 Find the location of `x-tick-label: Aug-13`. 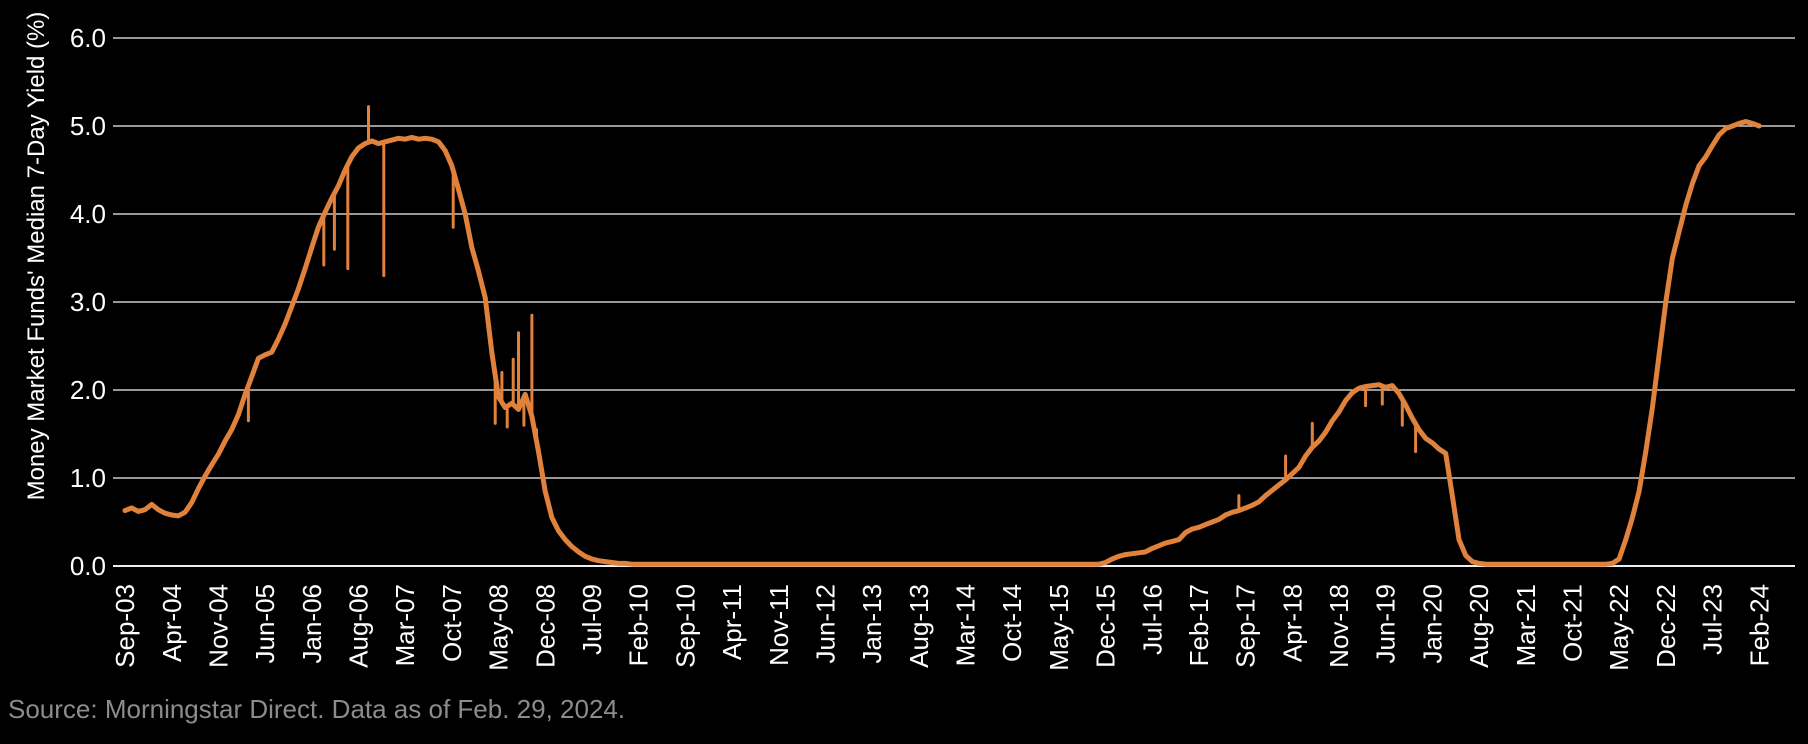

x-tick-label: Aug-13 is located at coordinates (919, 626).